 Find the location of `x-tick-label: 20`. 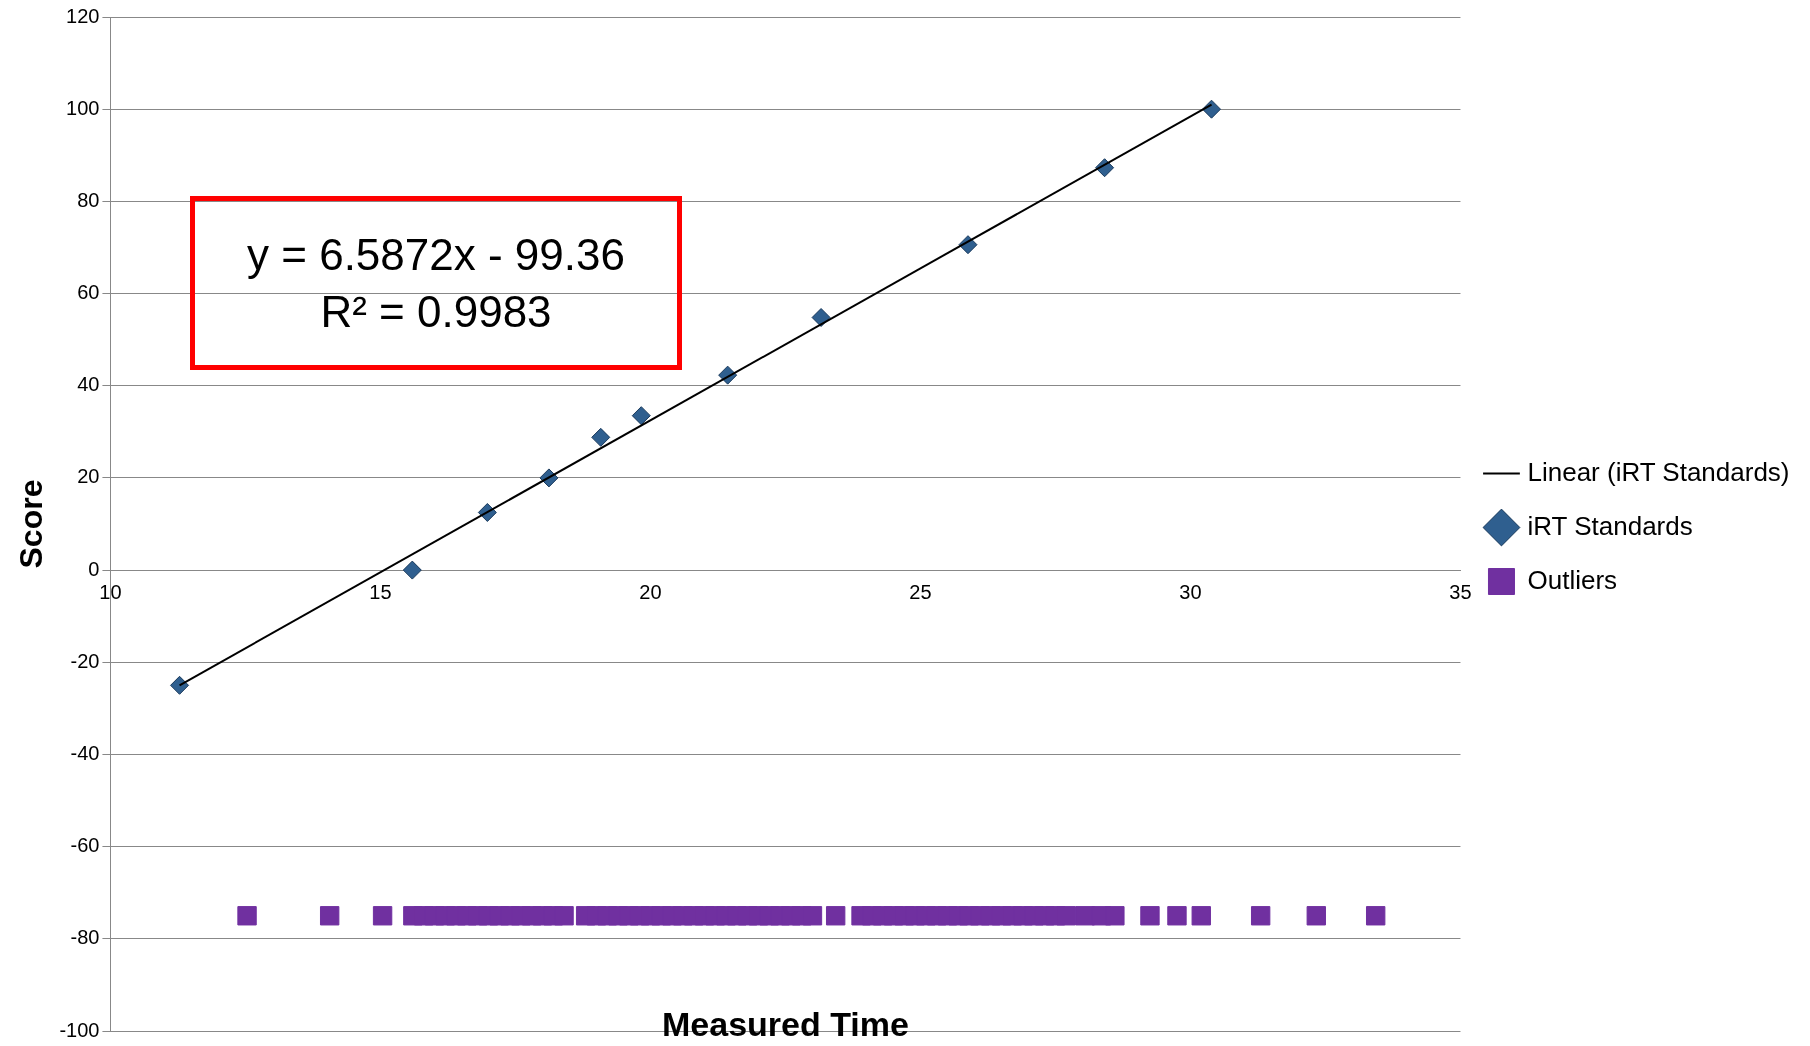

x-tick-label: 20 is located at coordinates (650, 591).